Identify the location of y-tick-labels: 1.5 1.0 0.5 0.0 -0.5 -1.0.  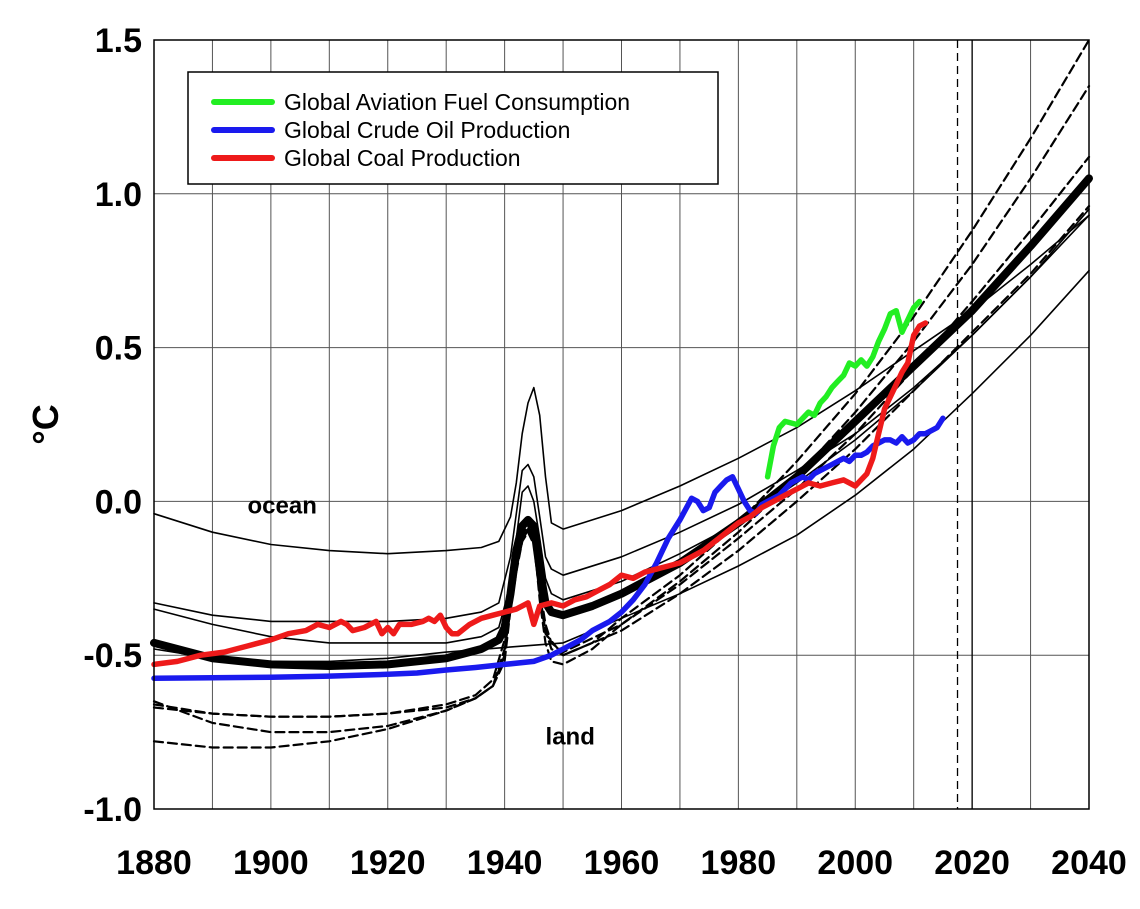
(112, 425).